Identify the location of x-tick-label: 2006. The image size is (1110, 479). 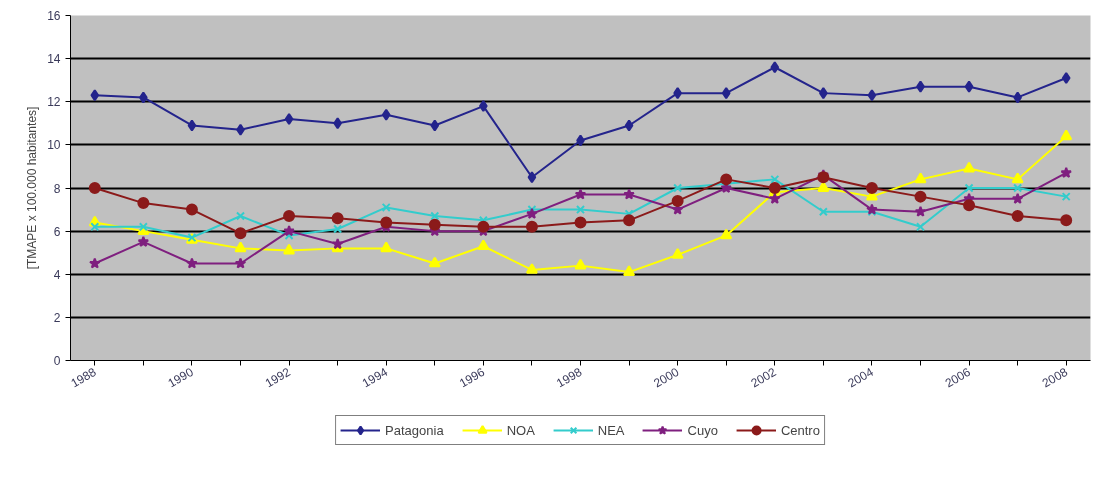
(958, 377).